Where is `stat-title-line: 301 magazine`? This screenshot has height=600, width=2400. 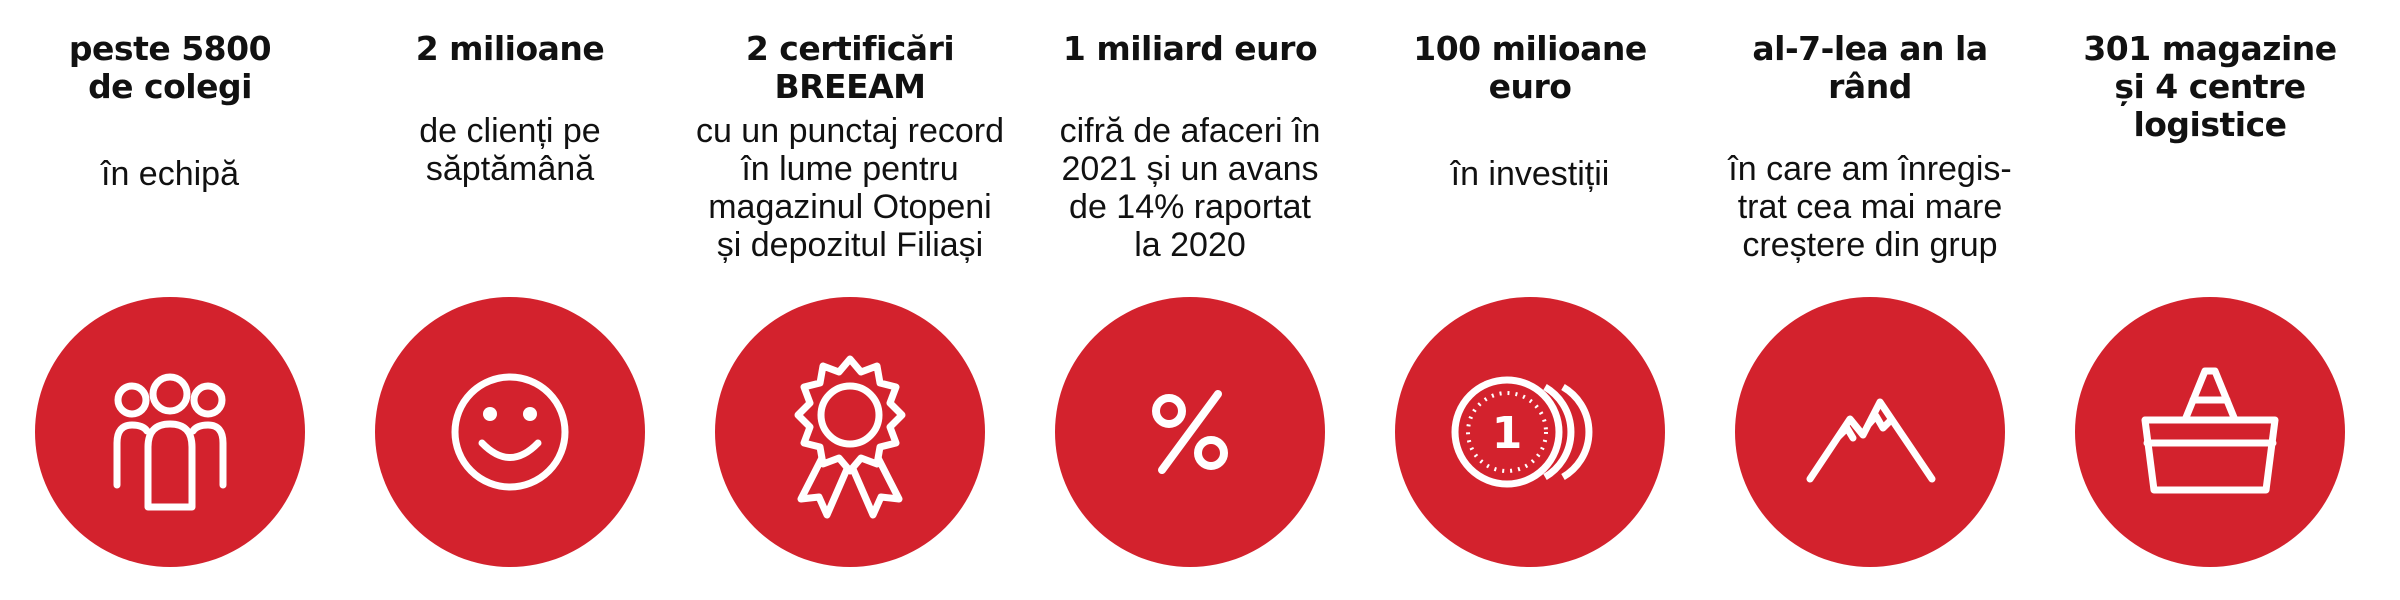 stat-title-line: 301 magazine is located at coordinates (2210, 48).